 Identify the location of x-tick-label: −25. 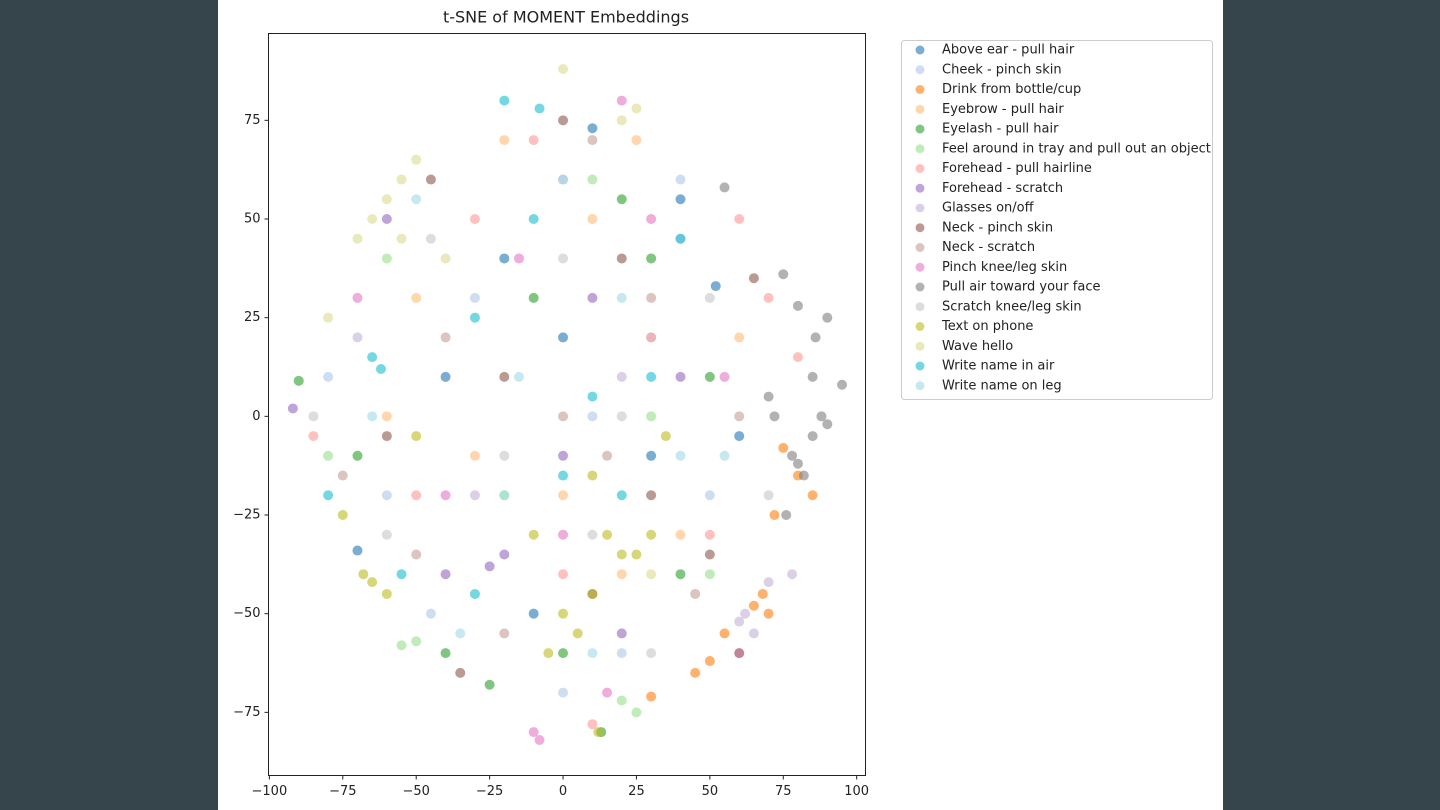
(489, 791).